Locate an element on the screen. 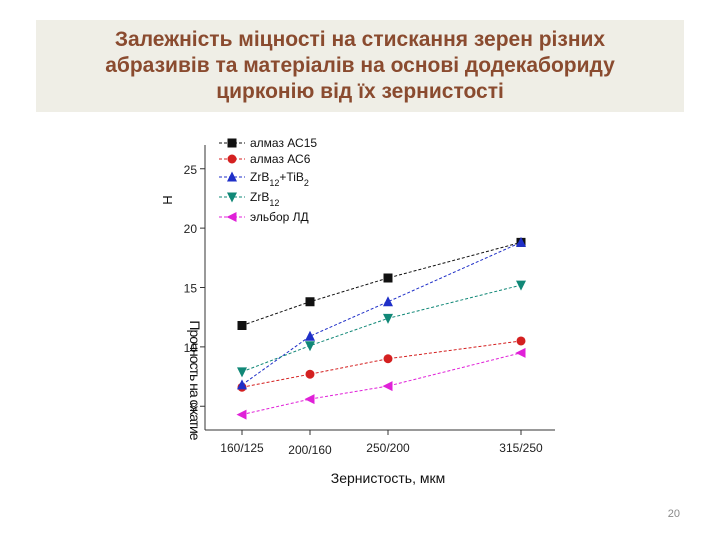  legend-item: эльбор ЛД is located at coordinates (264, 217).